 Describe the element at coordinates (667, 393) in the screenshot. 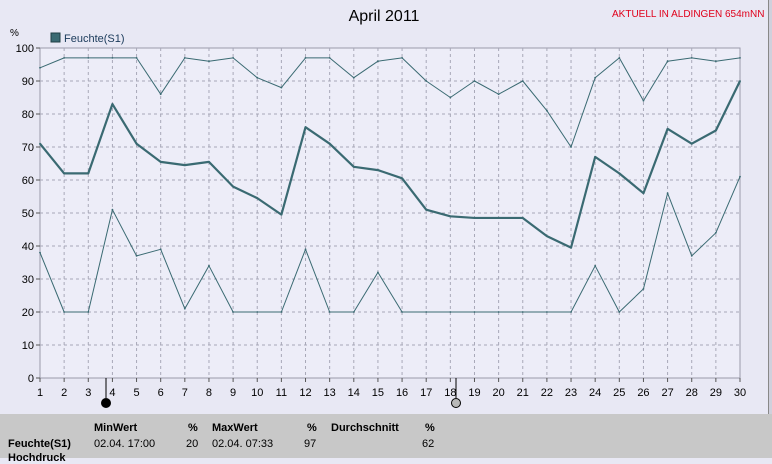

I see `x-tick-label: 27` at that location.